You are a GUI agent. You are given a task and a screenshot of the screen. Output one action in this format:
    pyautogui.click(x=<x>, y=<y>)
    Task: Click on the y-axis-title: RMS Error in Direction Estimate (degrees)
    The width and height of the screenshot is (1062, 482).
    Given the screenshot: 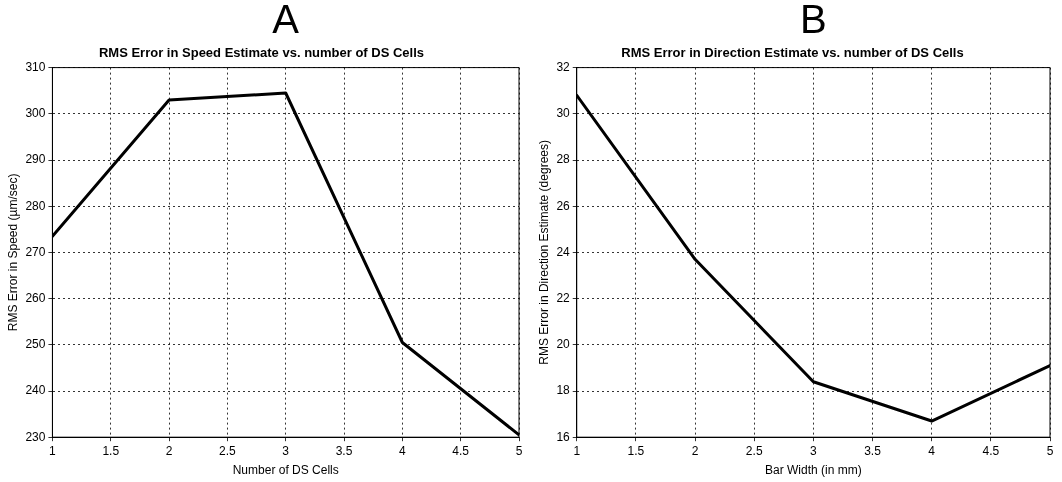 What is the action you would take?
    pyautogui.click(x=543, y=252)
    